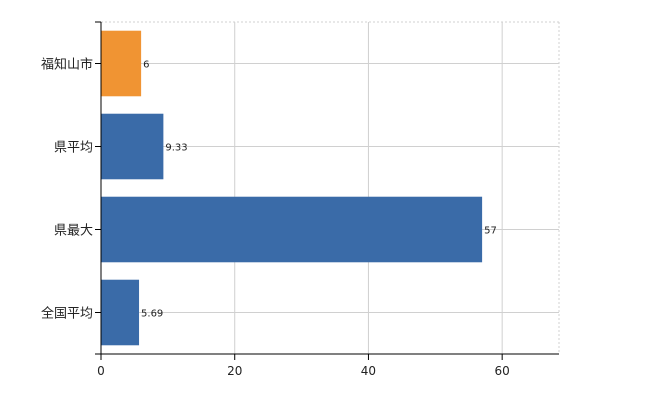 The height and width of the screenshot is (400, 650). I want to click on category-label-2: 県最大, so click(73, 231).